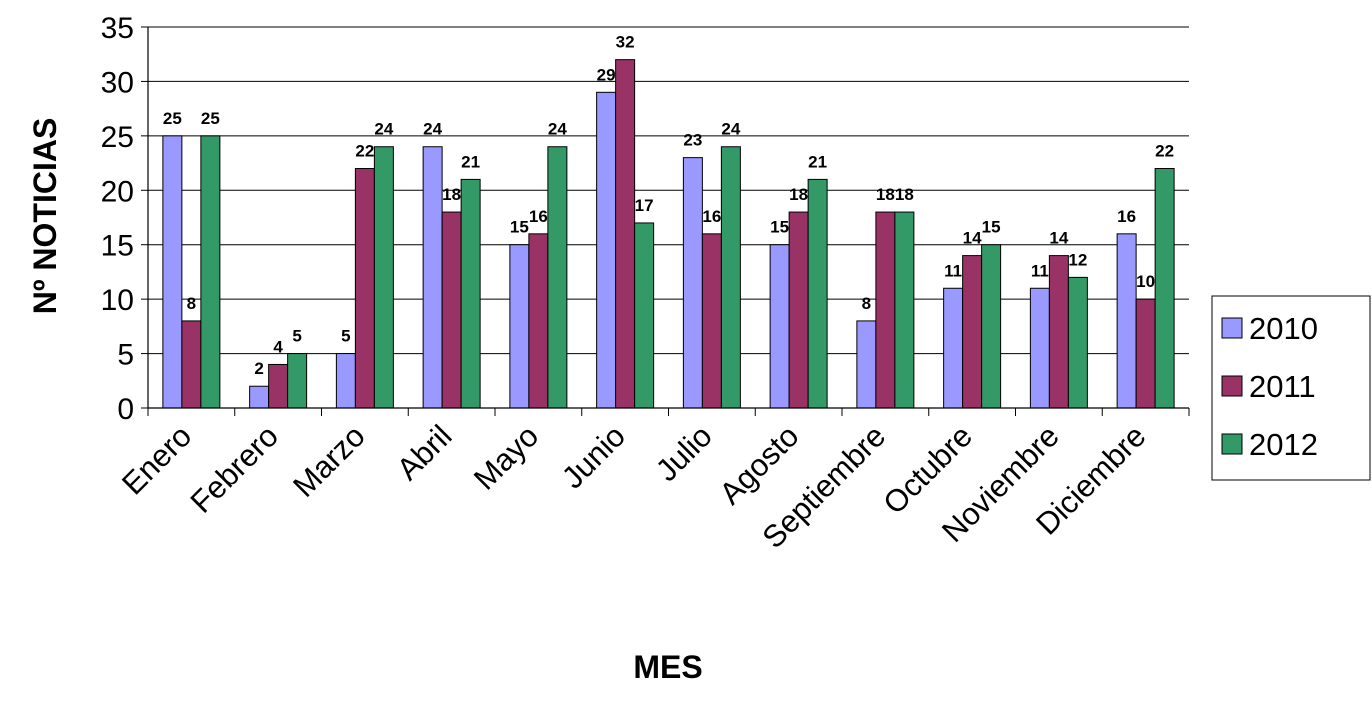  I want to click on x-tick-label: Febrero, so click(235, 469).